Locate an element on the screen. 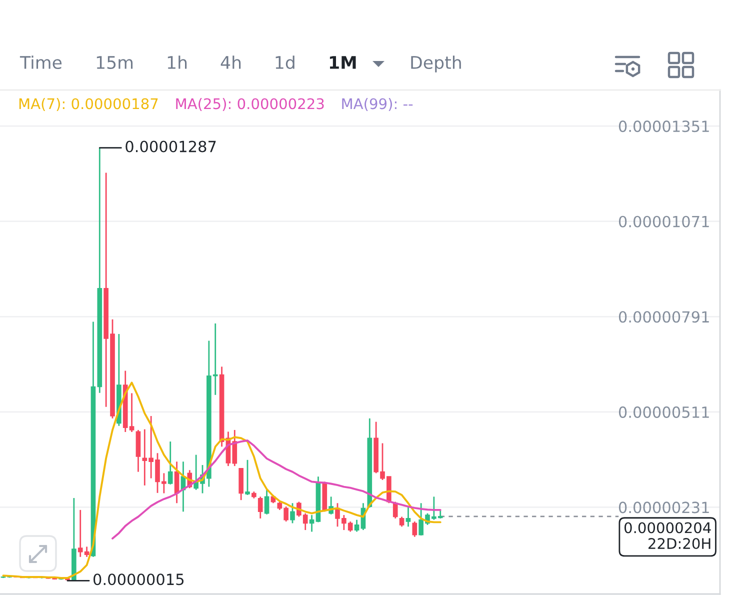 This screenshot has height=595, width=734. y-tick-label: 0.00000511 is located at coordinates (663, 412).